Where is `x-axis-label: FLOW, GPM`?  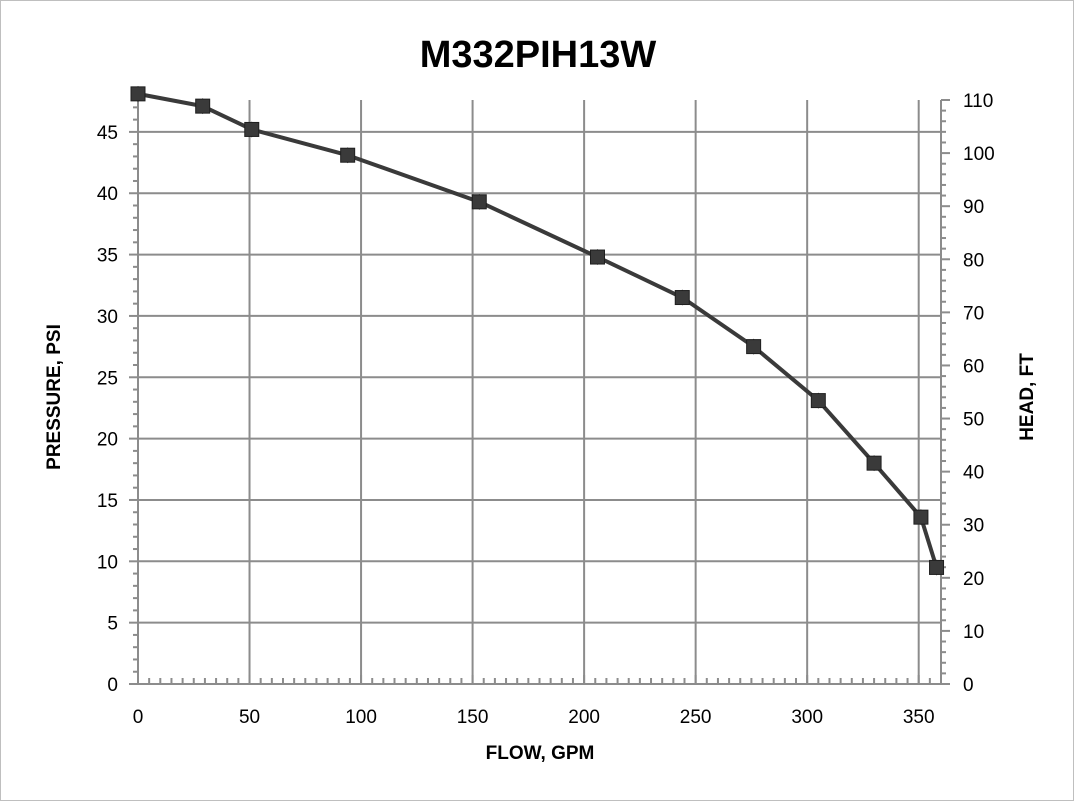
x-axis-label: FLOW, GPM is located at coordinates (540, 753).